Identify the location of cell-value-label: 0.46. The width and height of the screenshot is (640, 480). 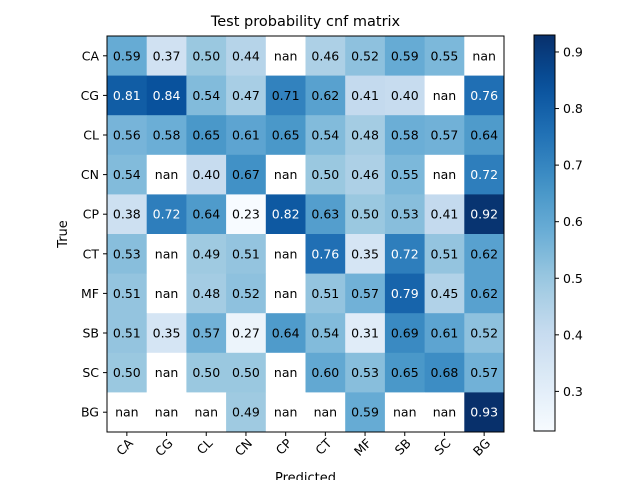
(365, 174).